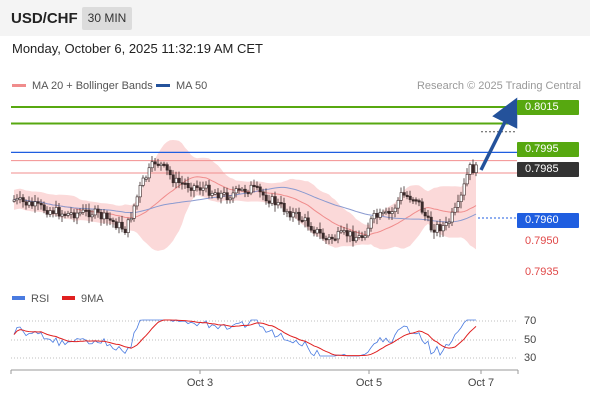 This screenshot has height=400, width=590. I want to click on level-label-7960: 0.7960, so click(548, 220).